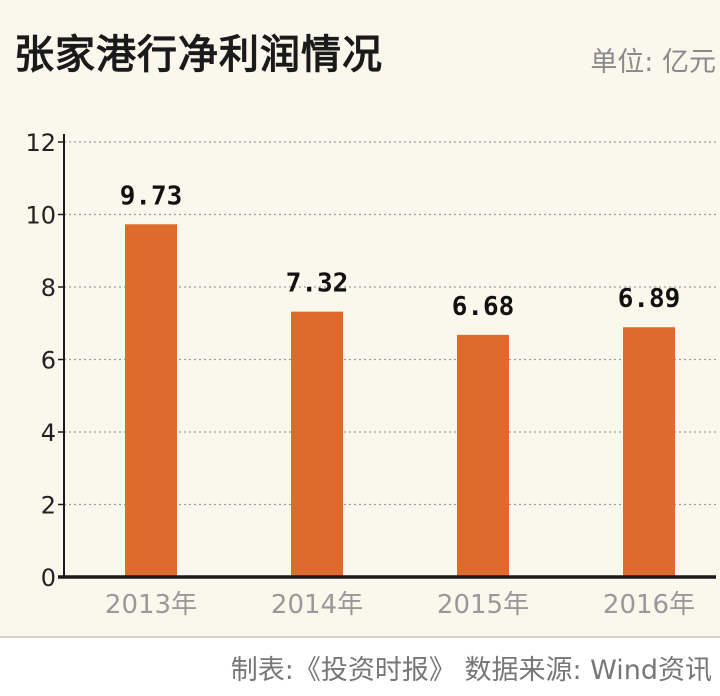 This screenshot has height=696, width=720. I want to click on source-footer: 制表:《投资时报》 数据来源: Wind资讯, so click(471, 670).